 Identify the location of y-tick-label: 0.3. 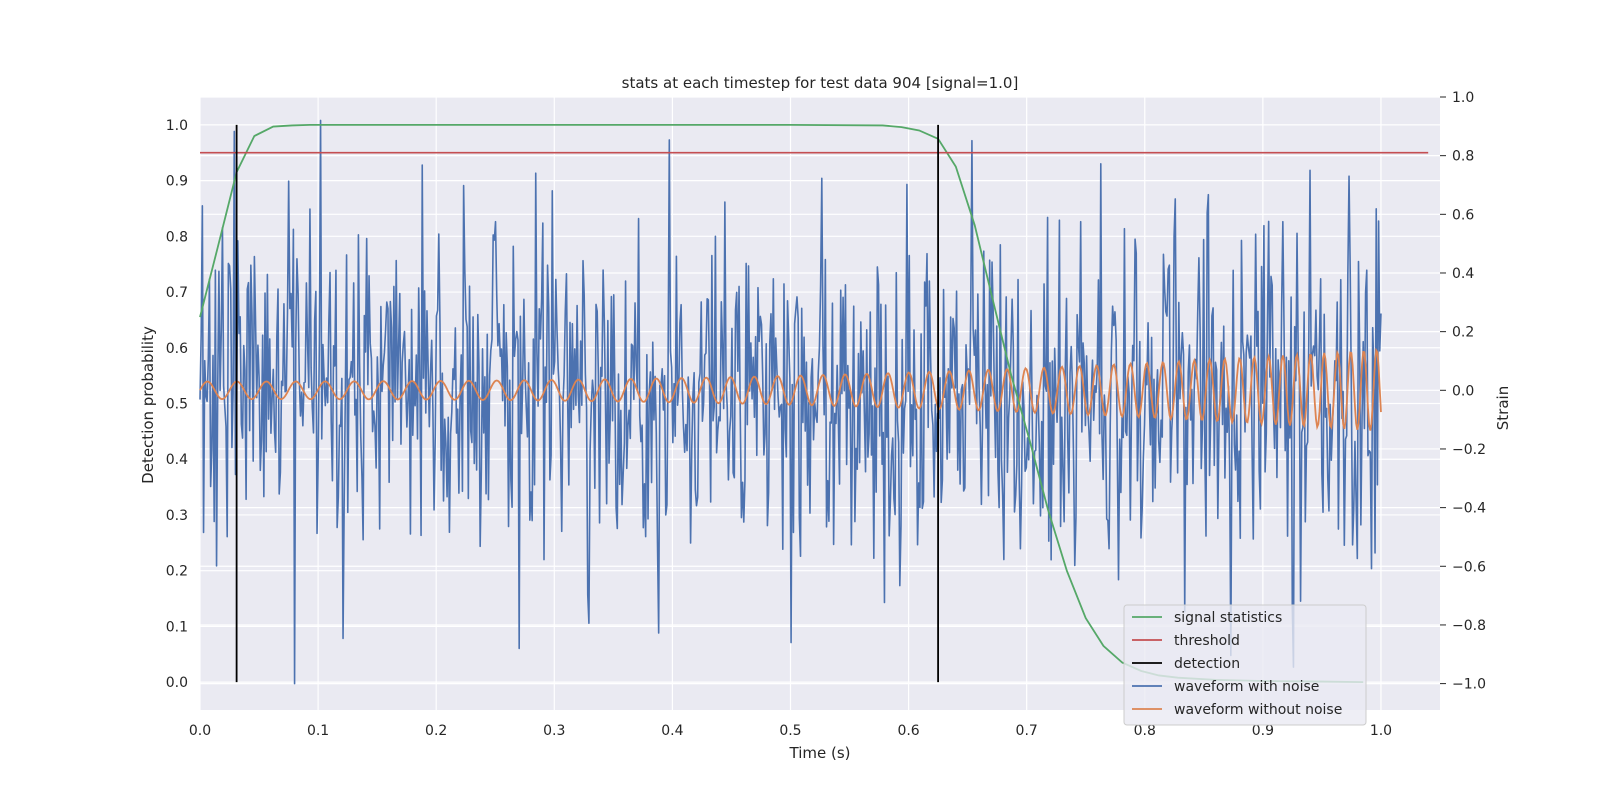
(177, 516).